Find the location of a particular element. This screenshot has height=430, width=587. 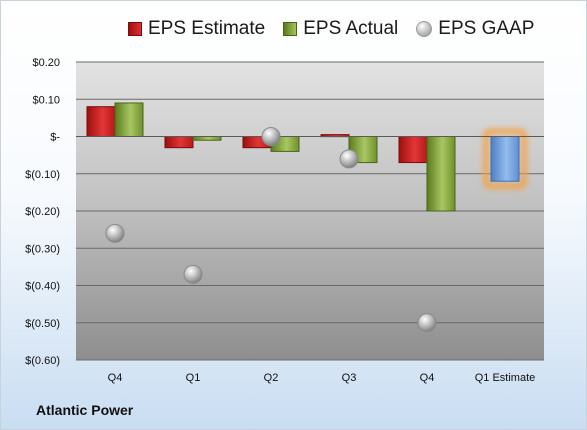

x-tick-label: Q3 is located at coordinates (349, 378).